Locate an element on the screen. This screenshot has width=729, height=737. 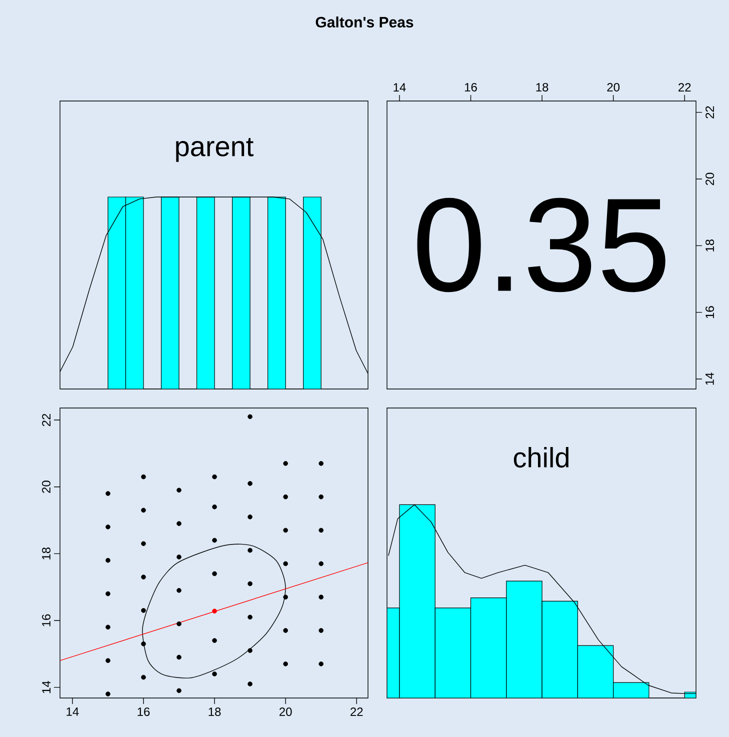
annotation: 0.35 is located at coordinates (541, 245).